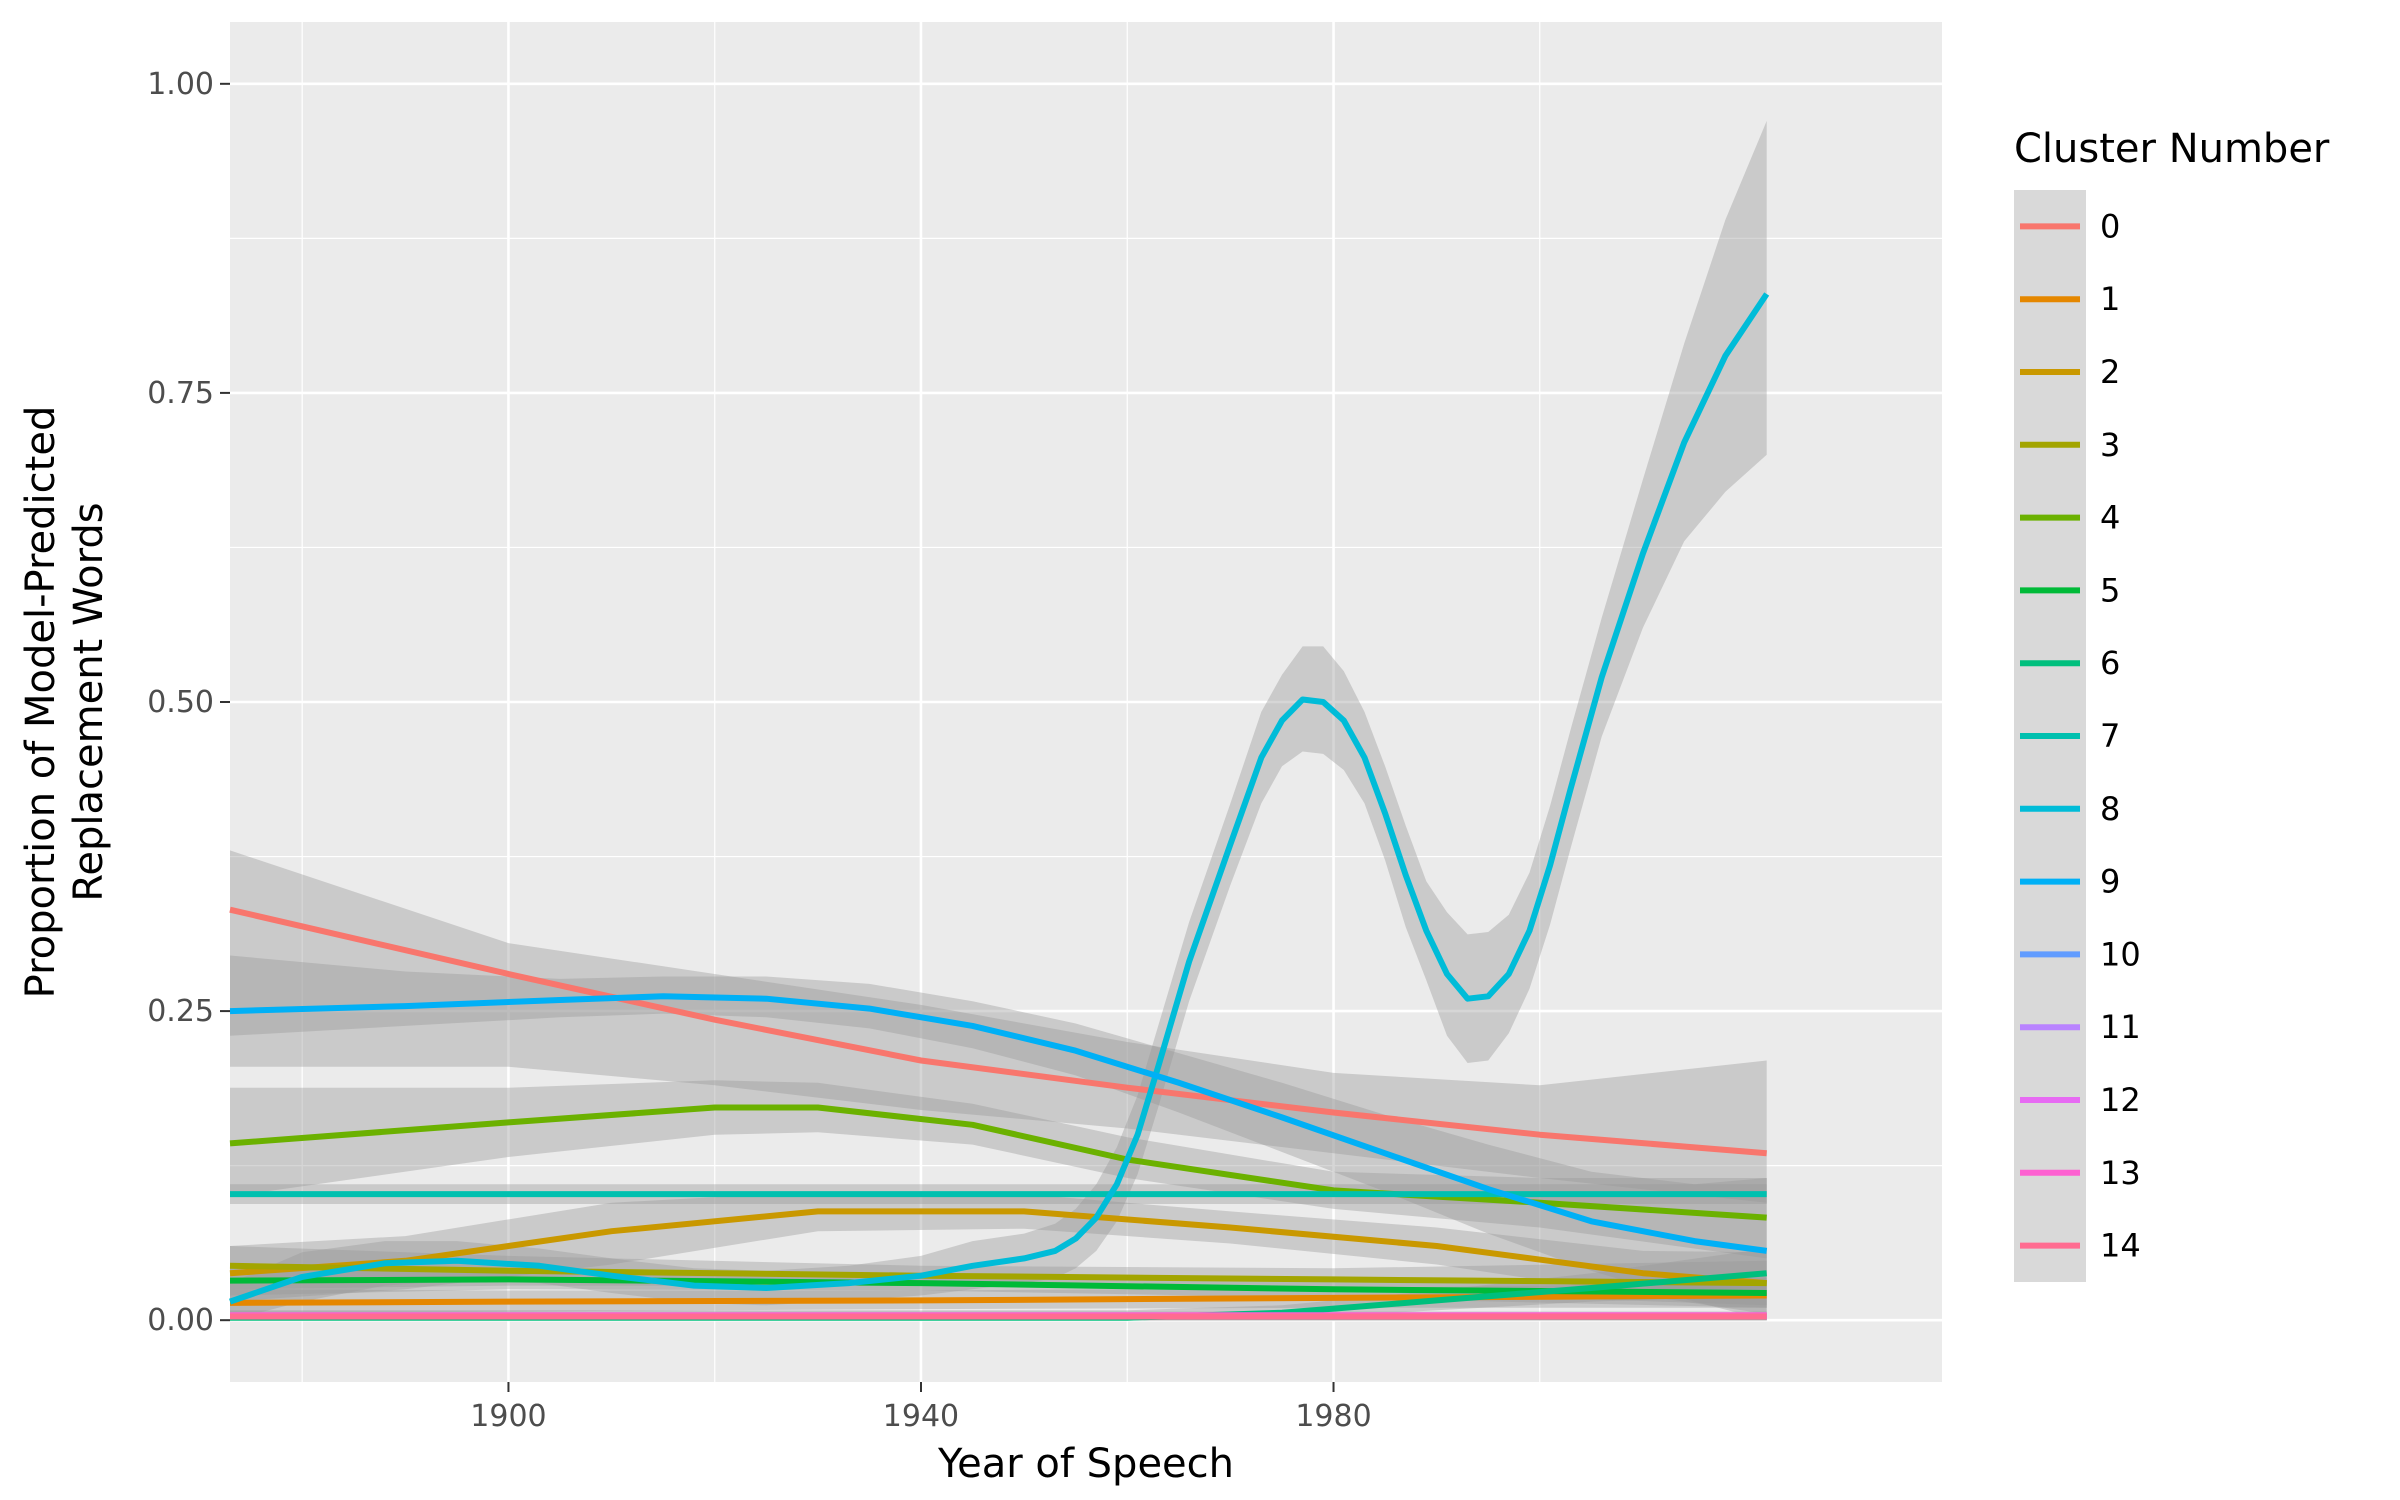  I want to click on y-axis-title-line-1: Proportion of Model-Predicted, so click(41, 702).